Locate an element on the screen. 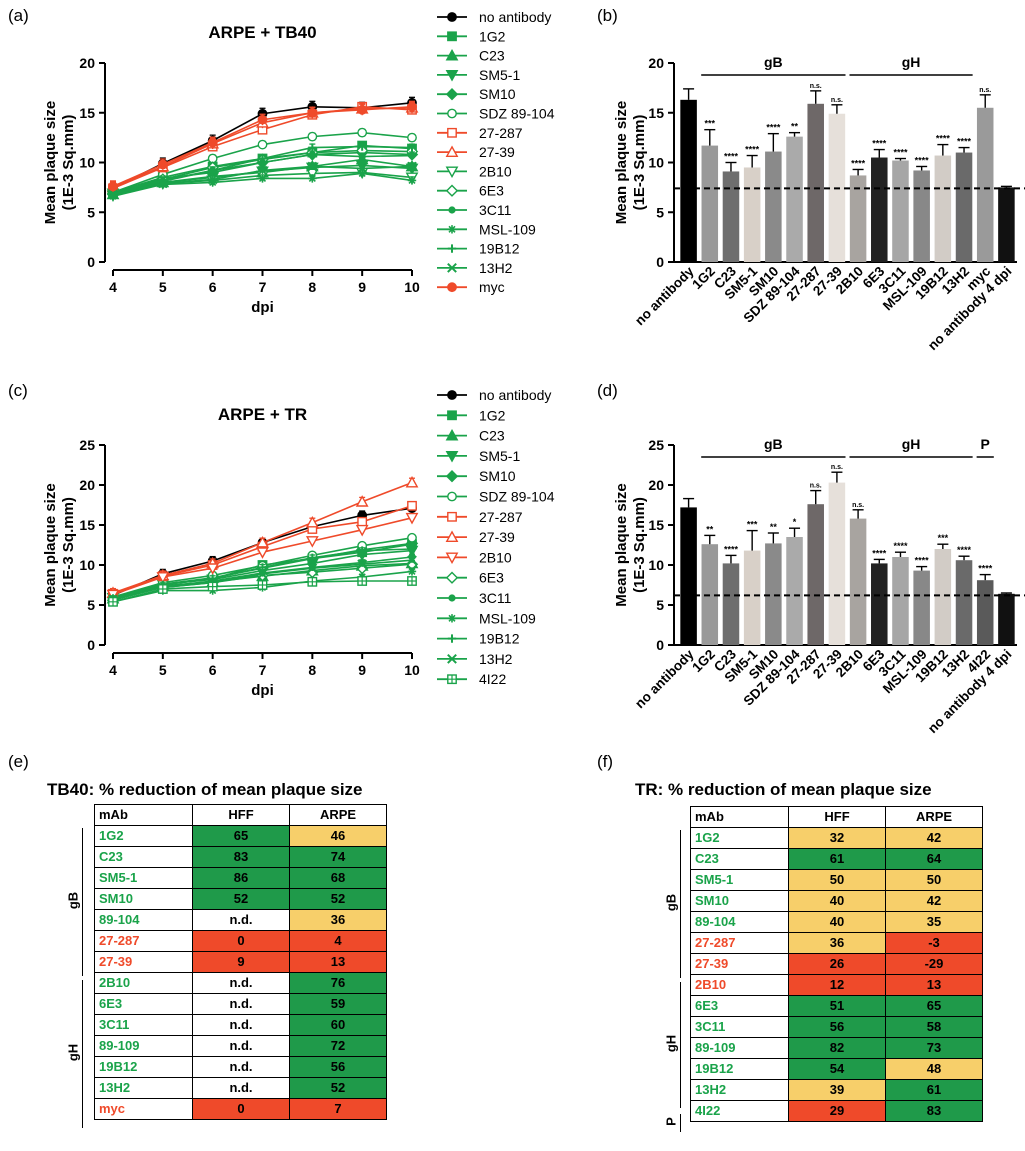 This screenshot has height=1151, width=1025. arpe-cell: 52 is located at coordinates (338, 899).